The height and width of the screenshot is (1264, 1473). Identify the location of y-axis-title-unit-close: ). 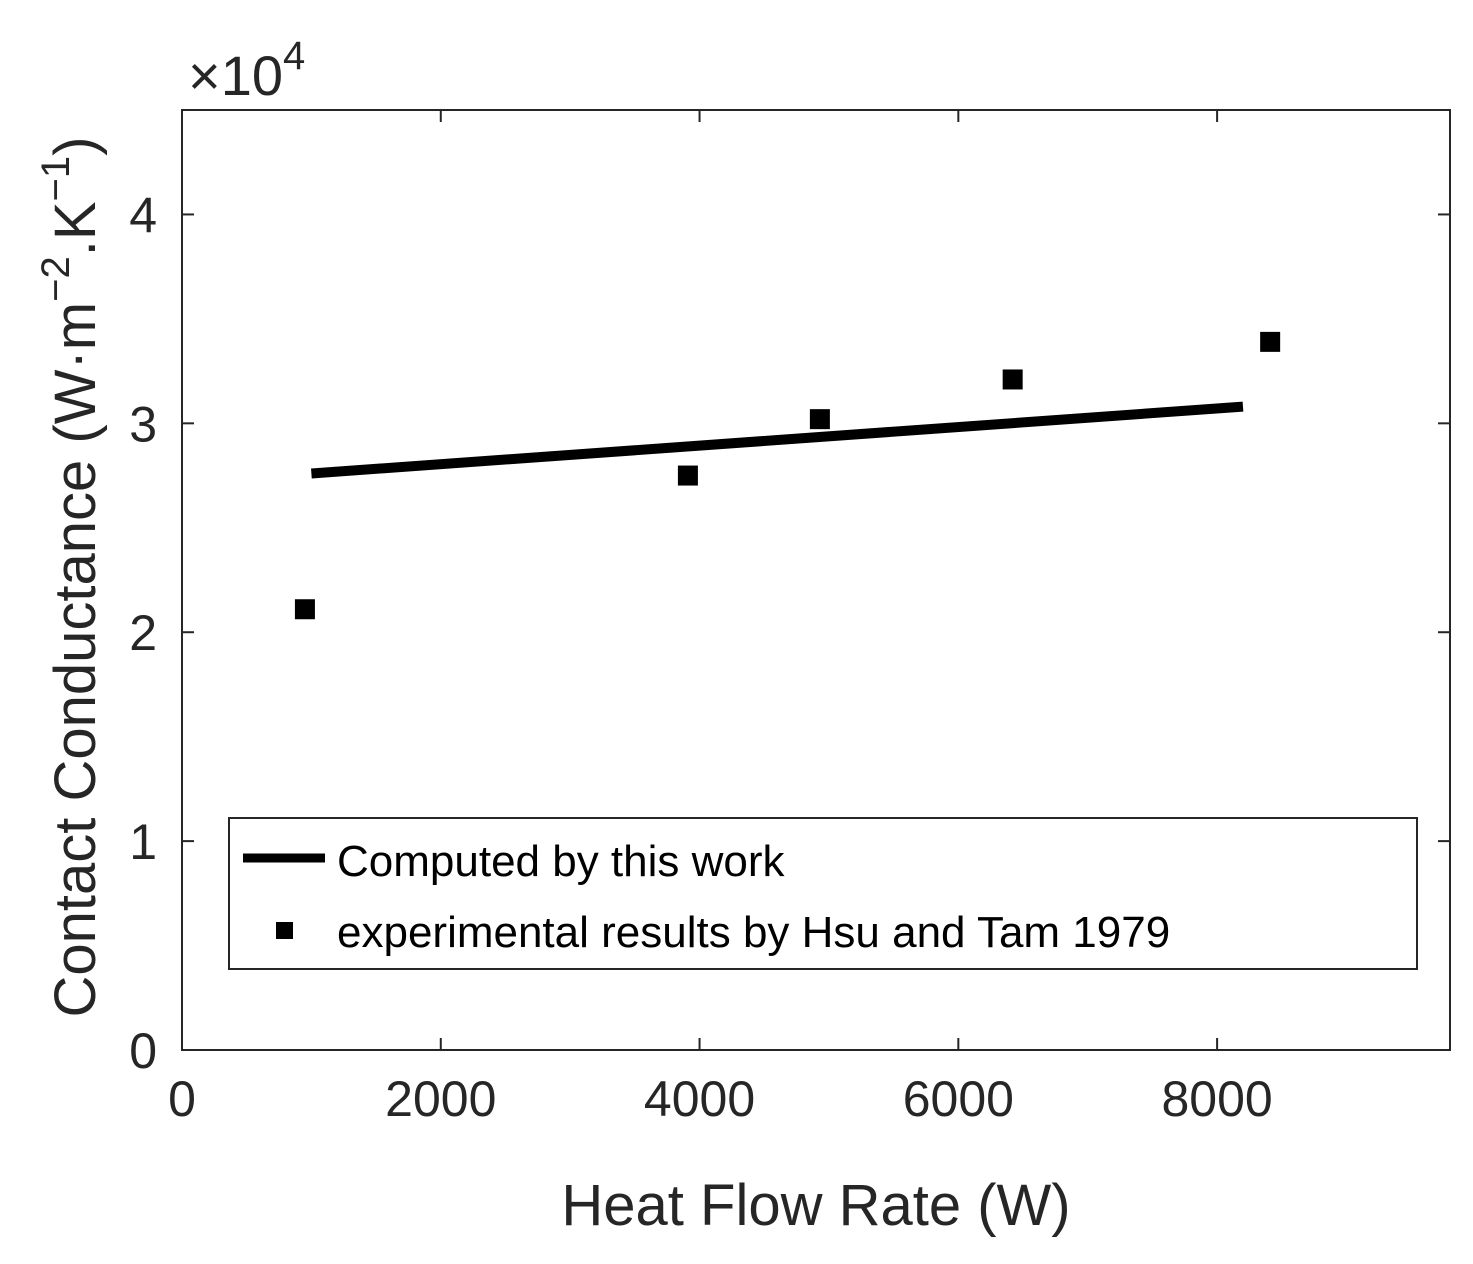
(75, 146).